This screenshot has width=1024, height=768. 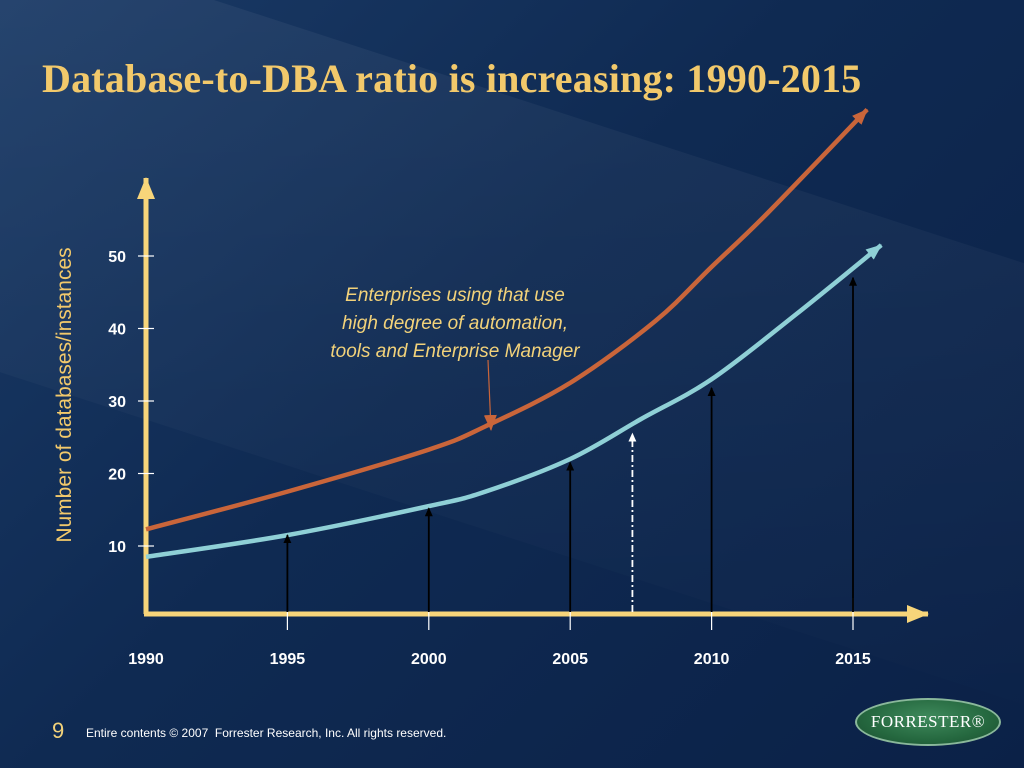 I want to click on x-tick-label: 1995, so click(x=288, y=659).